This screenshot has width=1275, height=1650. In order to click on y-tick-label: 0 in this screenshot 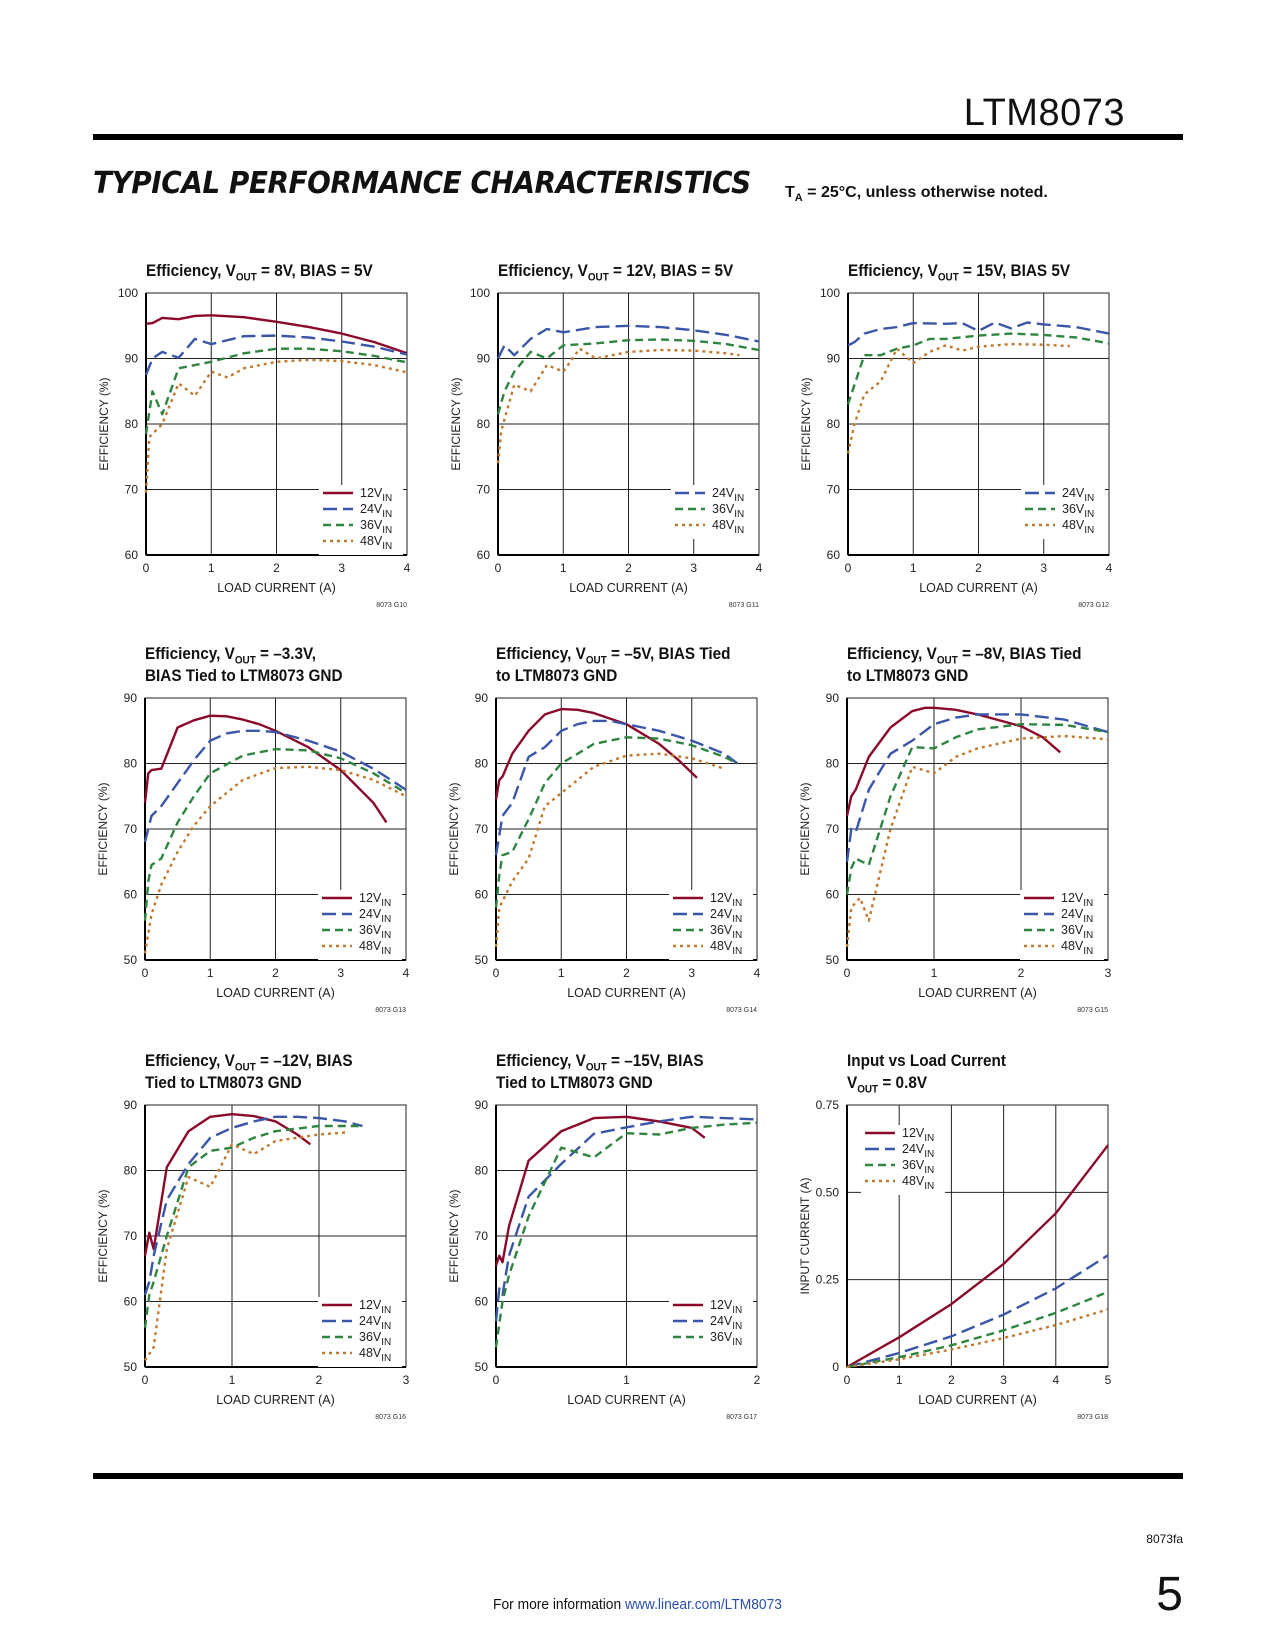, I will do `click(835, 1367)`.